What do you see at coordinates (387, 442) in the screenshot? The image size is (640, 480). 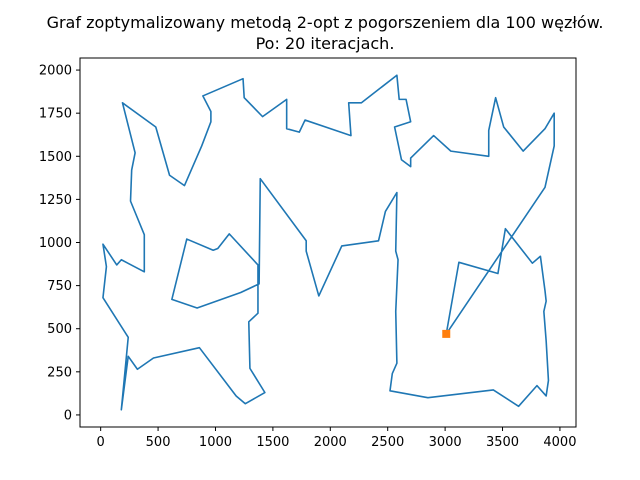 I see `x-tick-label: 2500` at bounding box center [387, 442].